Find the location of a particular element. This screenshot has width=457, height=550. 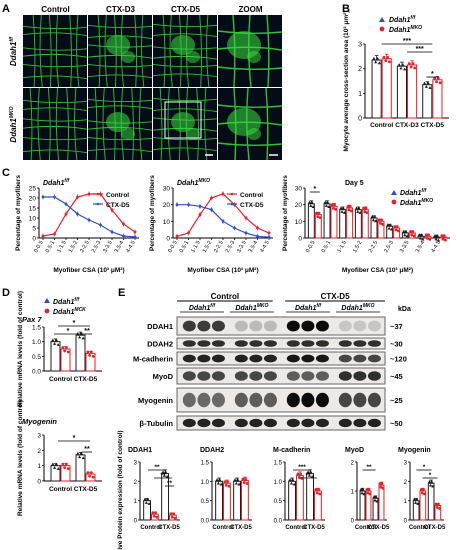

kda-label: ~50 is located at coordinates (396, 423).